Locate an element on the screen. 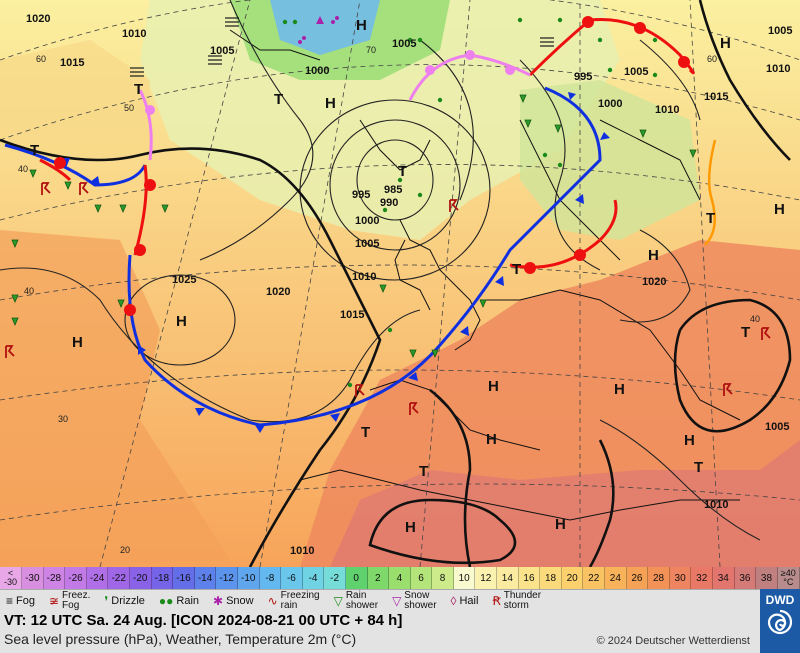  colorbar-cell: 8 is located at coordinates (443, 578).